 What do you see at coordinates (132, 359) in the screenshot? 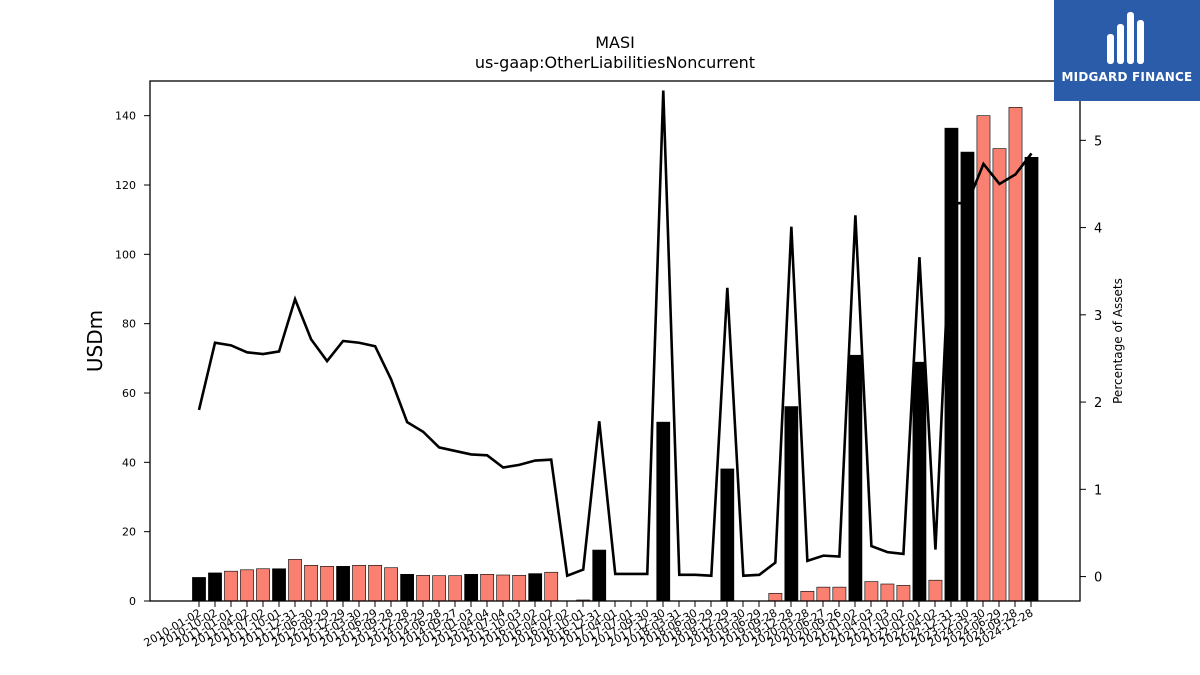
I see `y-axis-left: 0 20 40 60 80 100 120 140` at bounding box center [132, 359].